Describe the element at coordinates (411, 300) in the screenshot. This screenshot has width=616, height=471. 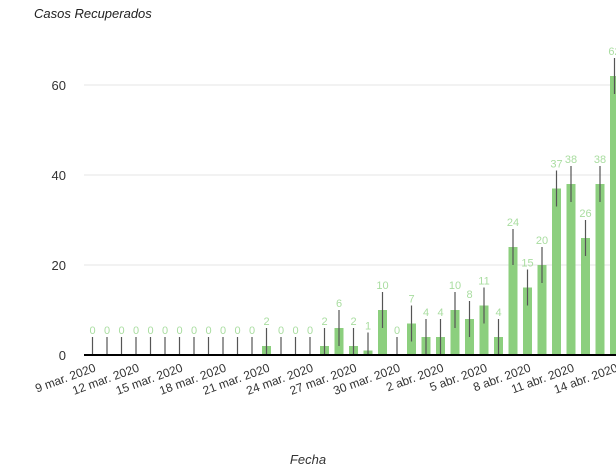
I see `data-label: 7` at that location.